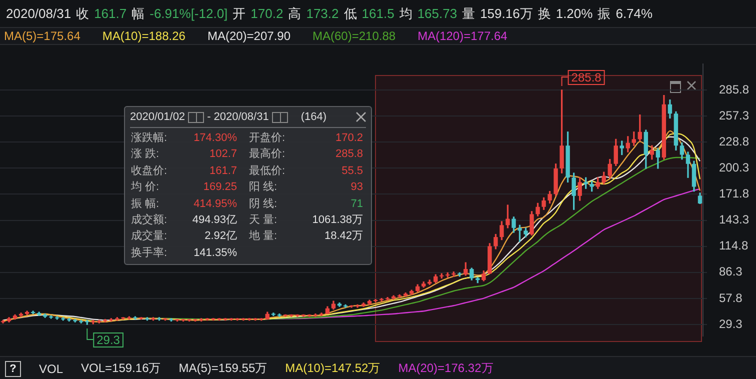 The height and width of the screenshot is (379, 756). Describe the element at coordinates (39, 13) in the screenshot. I see `text: 2020/08/31` at that location.